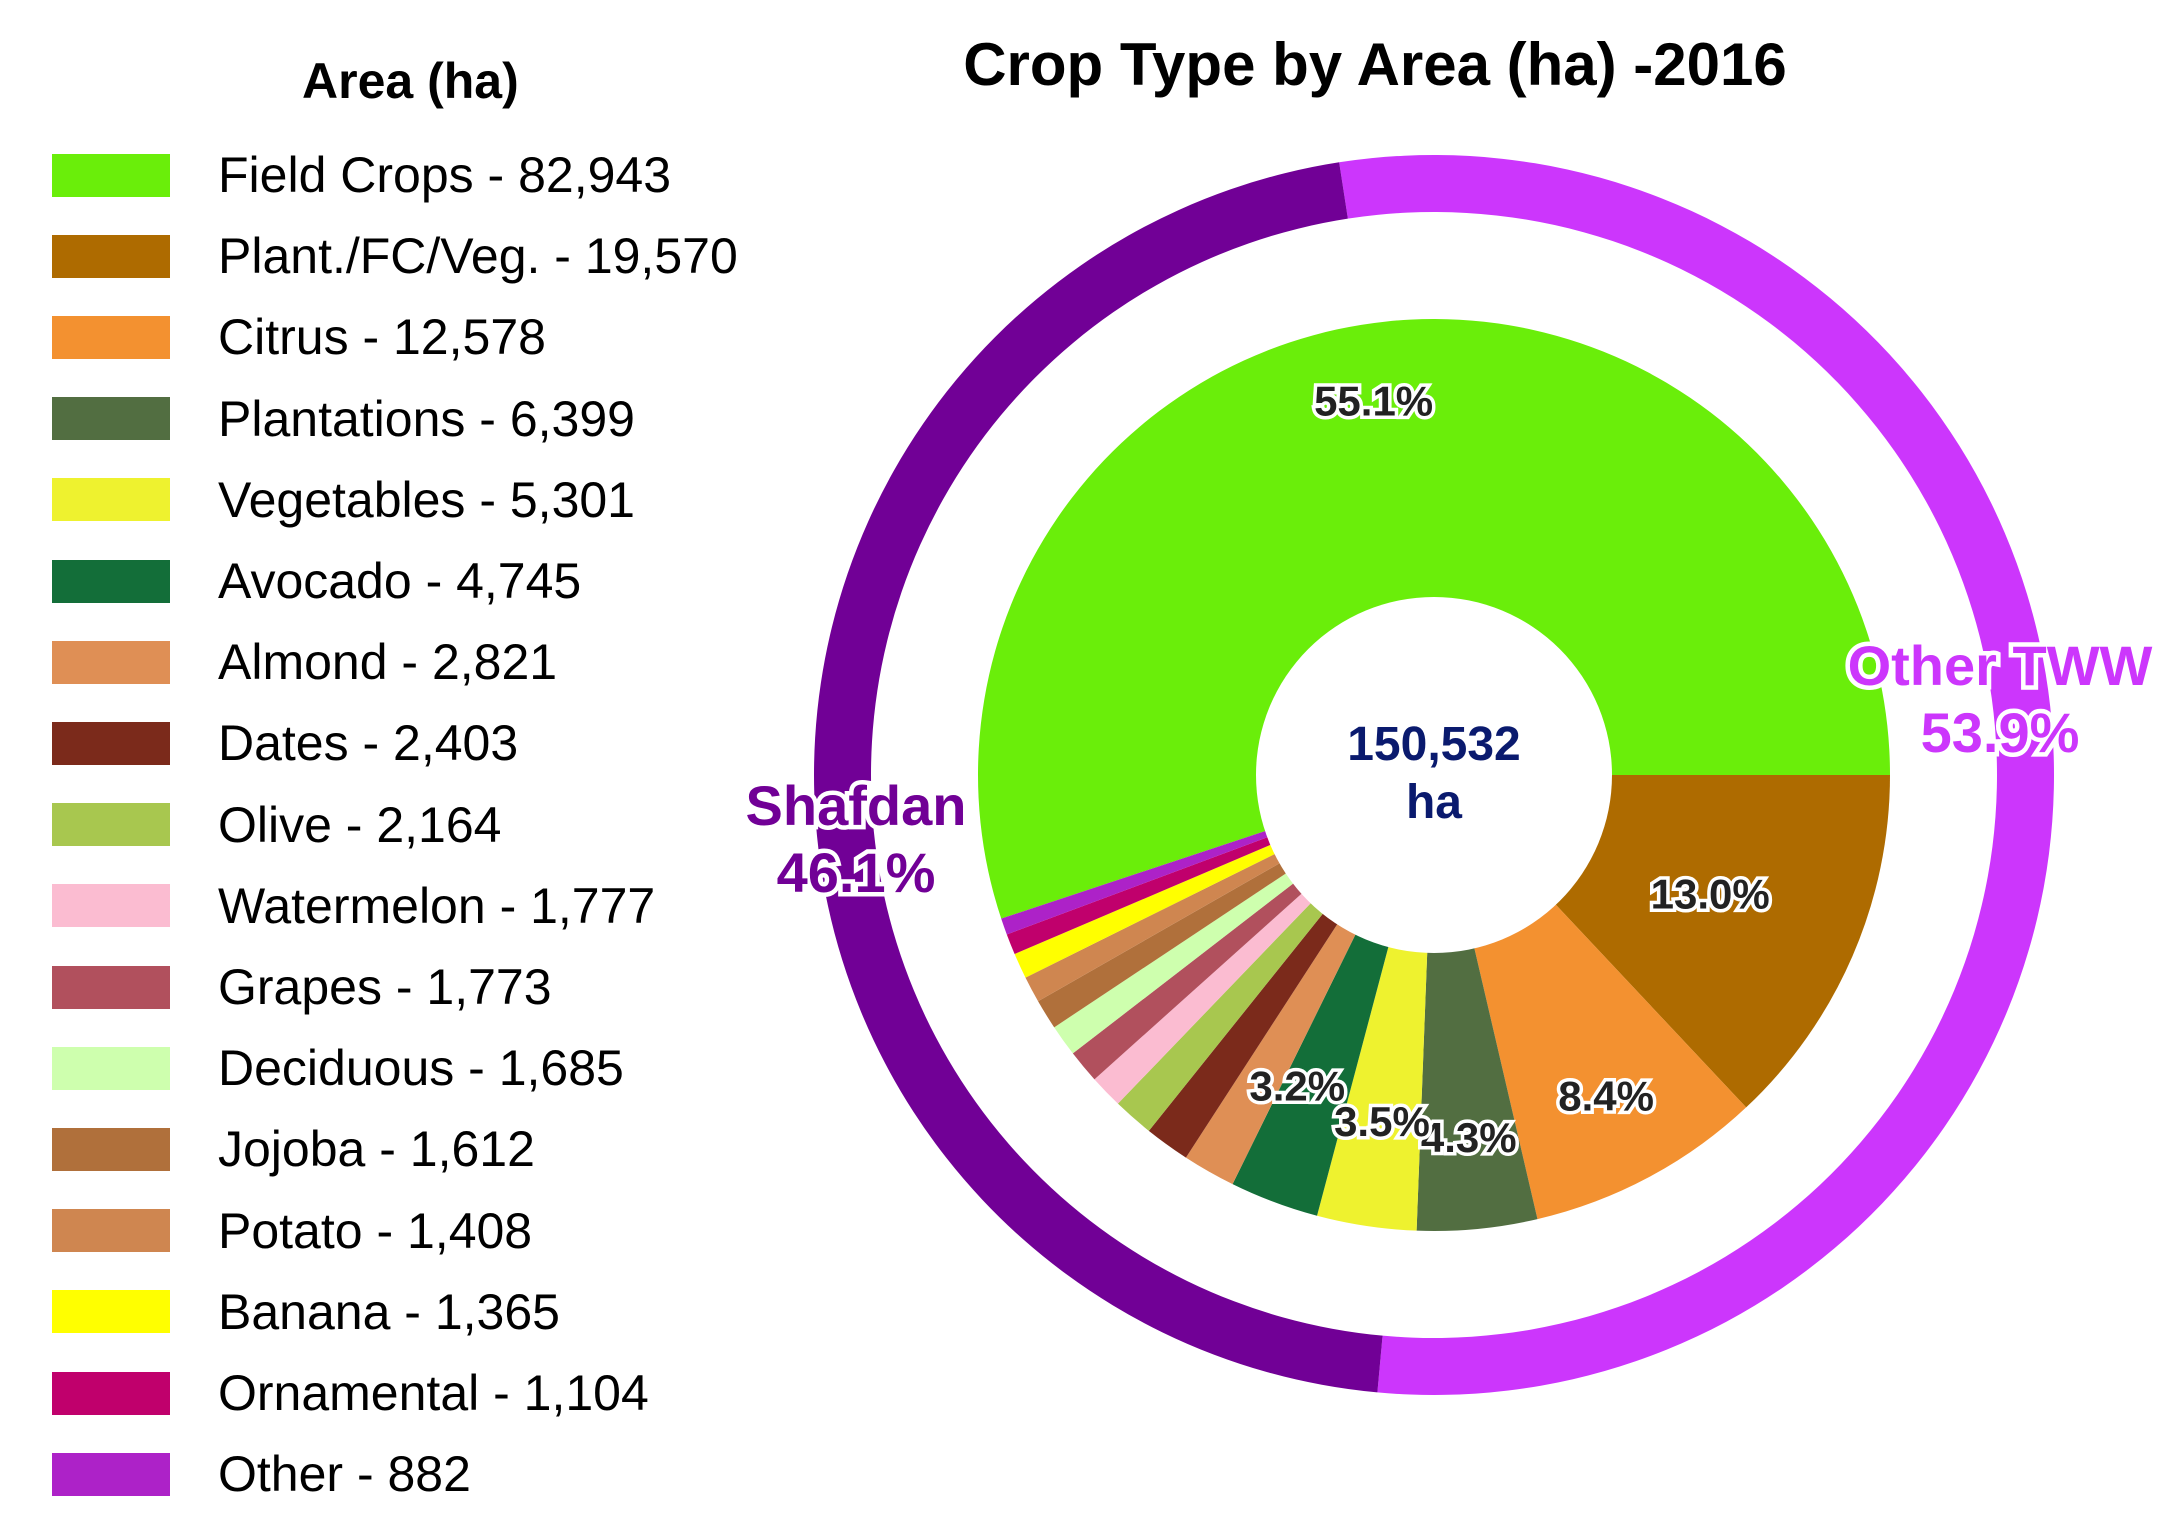 This screenshot has height=1536, width=2178. I want to click on outer-label-name-other-tww: Other TWW, so click(2000, 665).